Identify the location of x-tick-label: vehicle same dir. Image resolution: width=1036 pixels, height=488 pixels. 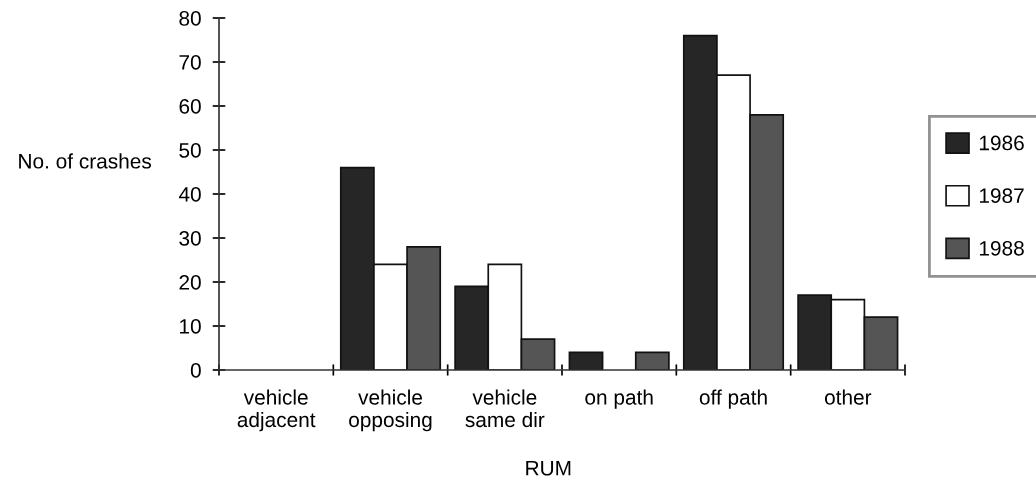
(505, 408).